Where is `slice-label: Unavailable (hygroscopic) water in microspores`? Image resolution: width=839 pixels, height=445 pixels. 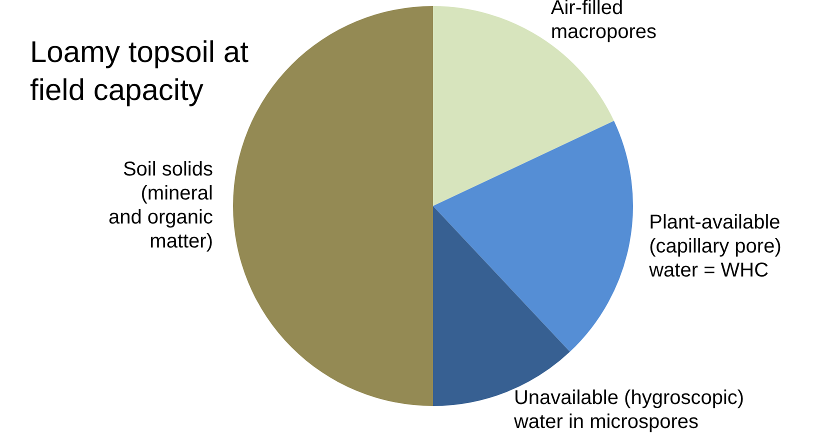 slice-label: Unavailable (hygroscopic) water in microspores is located at coordinates (628, 410).